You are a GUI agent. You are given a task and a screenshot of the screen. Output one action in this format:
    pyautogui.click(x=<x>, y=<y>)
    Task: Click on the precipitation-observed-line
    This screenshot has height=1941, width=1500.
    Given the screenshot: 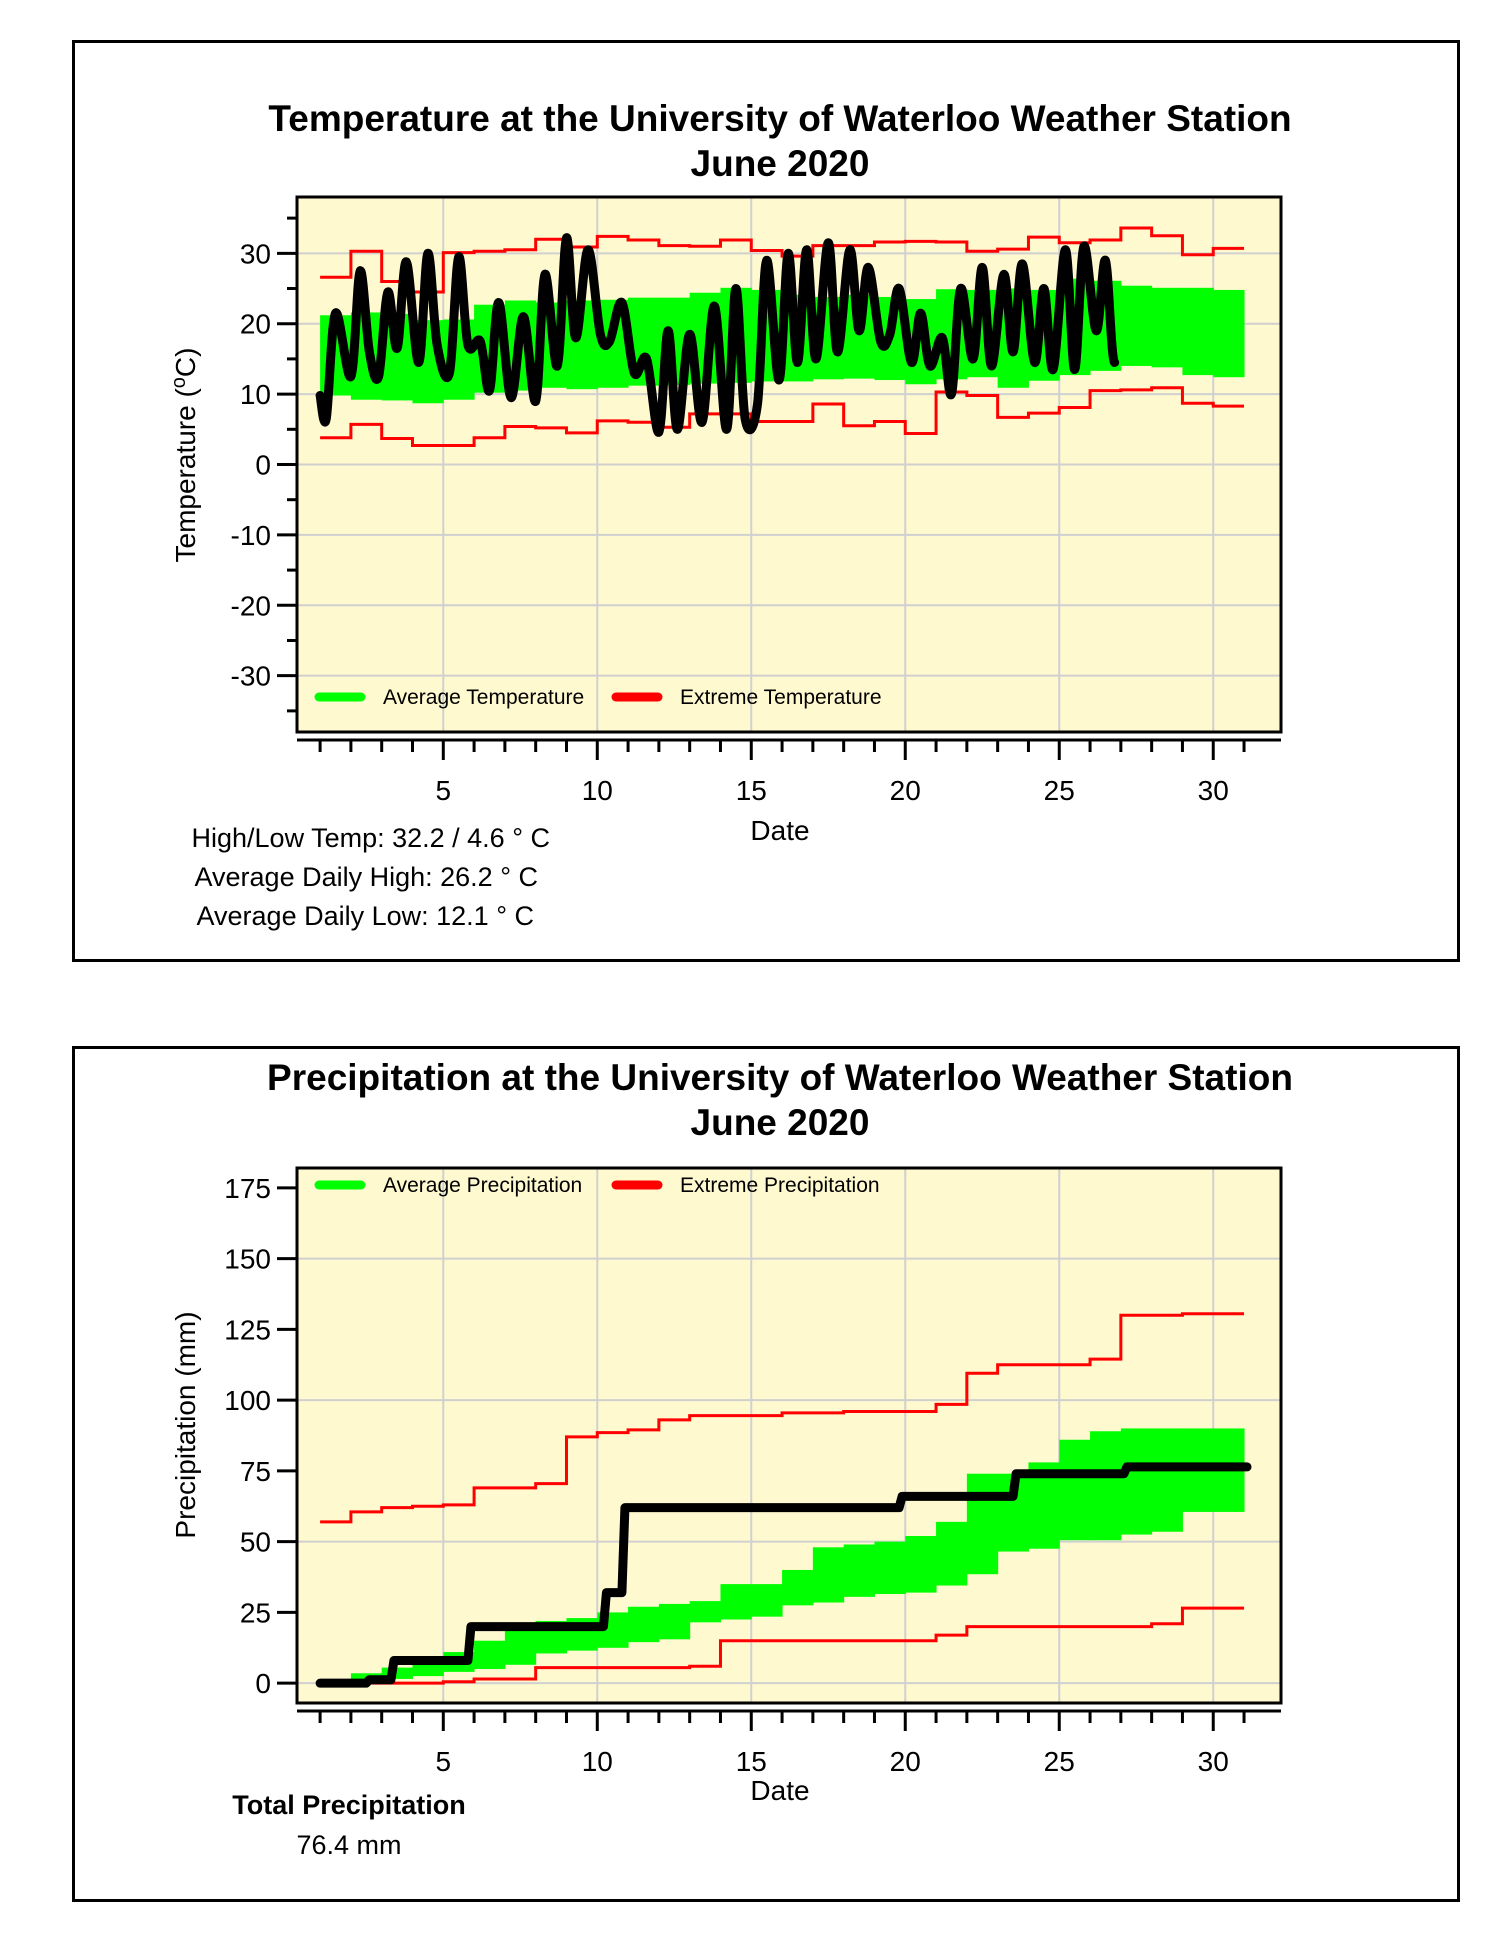 What is the action you would take?
    pyautogui.click(x=783, y=1575)
    